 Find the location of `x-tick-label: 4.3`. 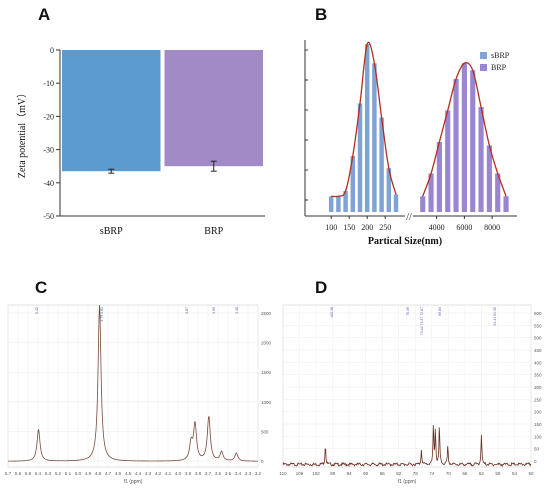

x-tick-label: 4.3 is located at coordinates (148, 473).